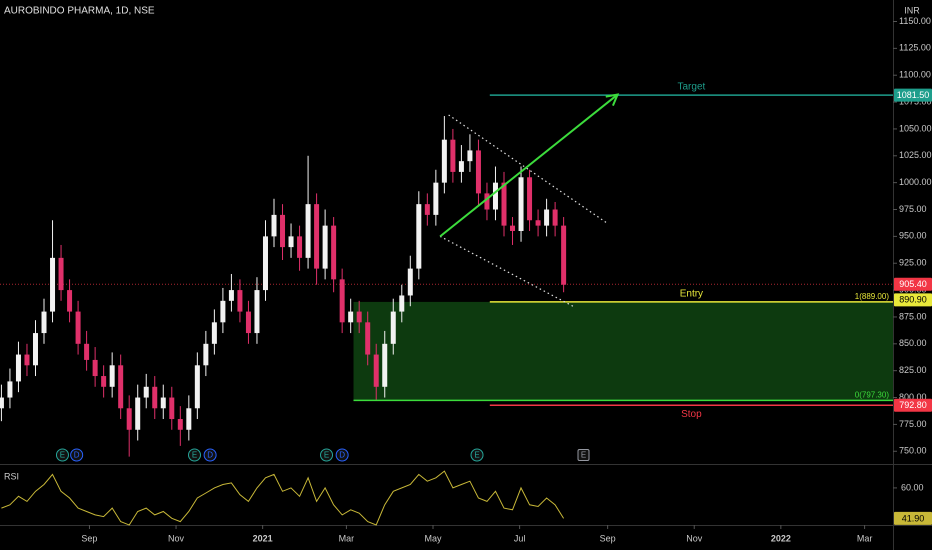 The height and width of the screenshot is (550, 932). What do you see at coordinates (913, 451) in the screenshot?
I see `y-tick-label: 750.00` at bounding box center [913, 451].